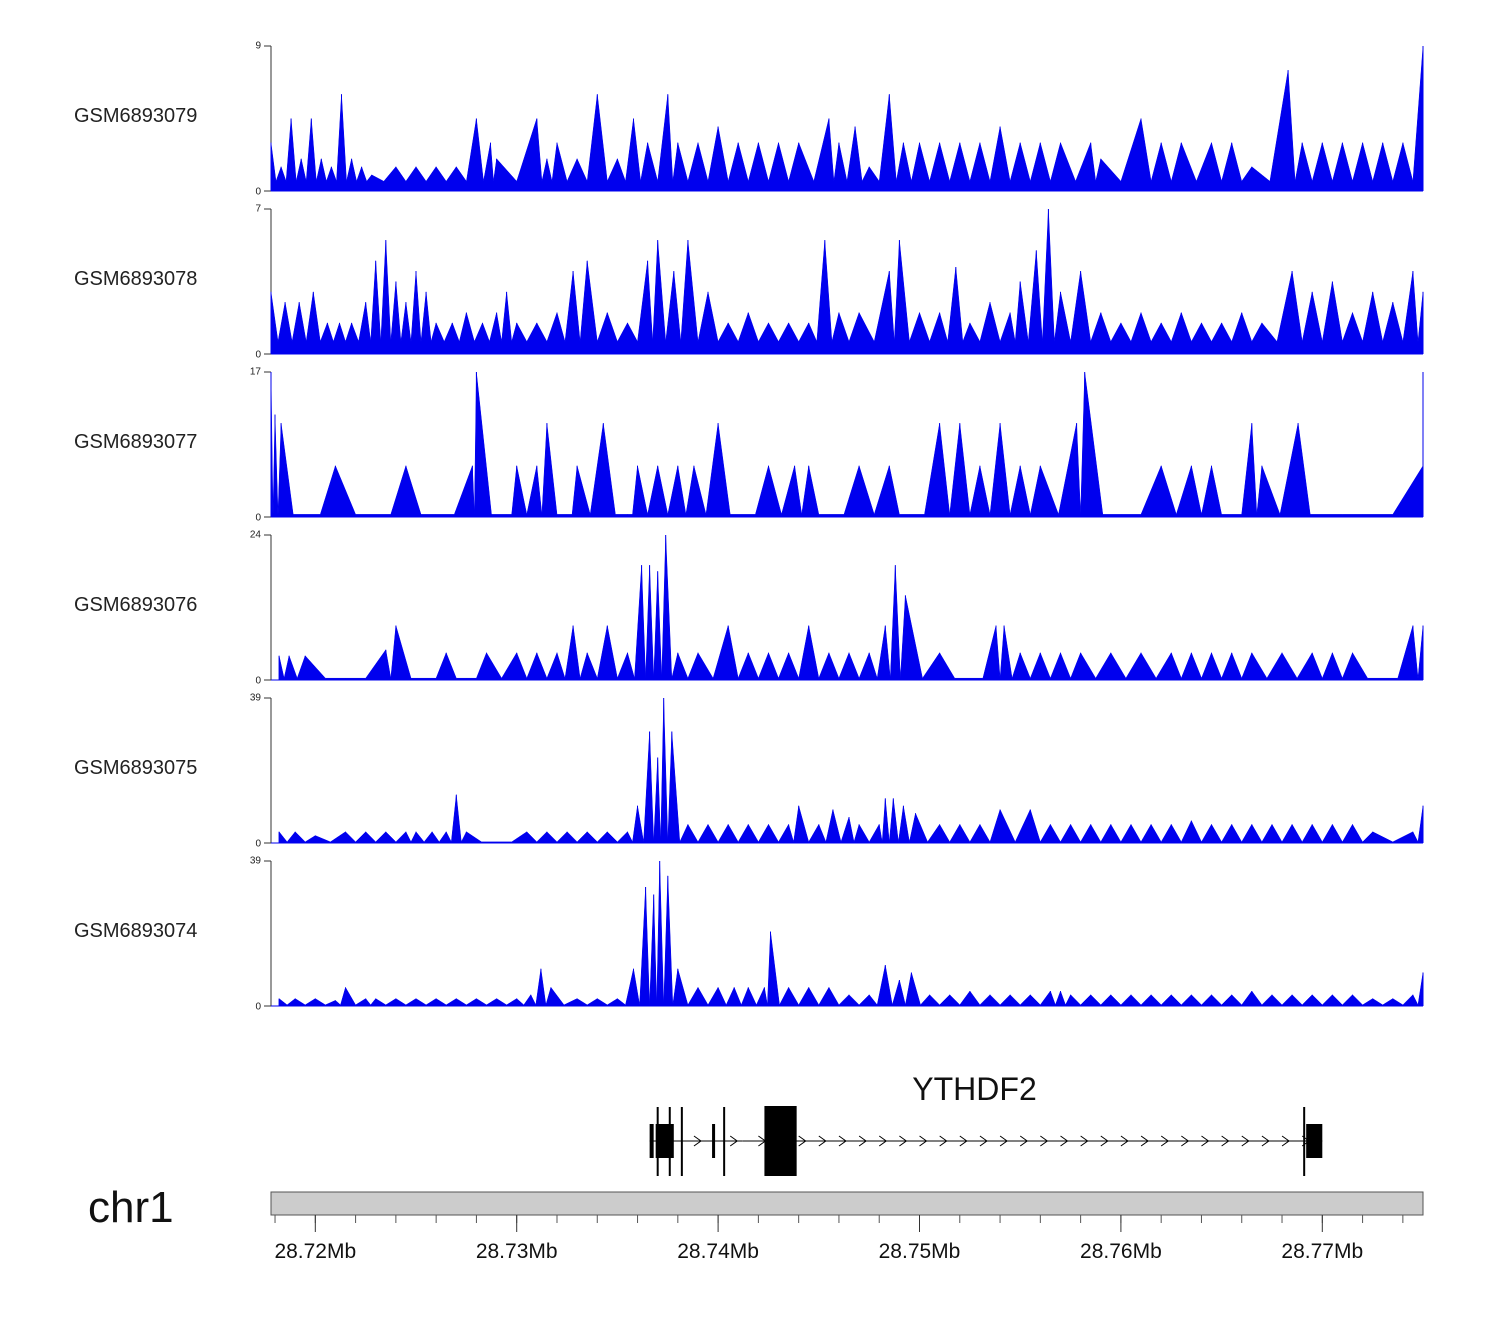 The width and height of the screenshot is (1500, 1320). Describe the element at coordinates (517, 1251) in the screenshot. I see `x-tick-label: 28.73Mb` at that location.